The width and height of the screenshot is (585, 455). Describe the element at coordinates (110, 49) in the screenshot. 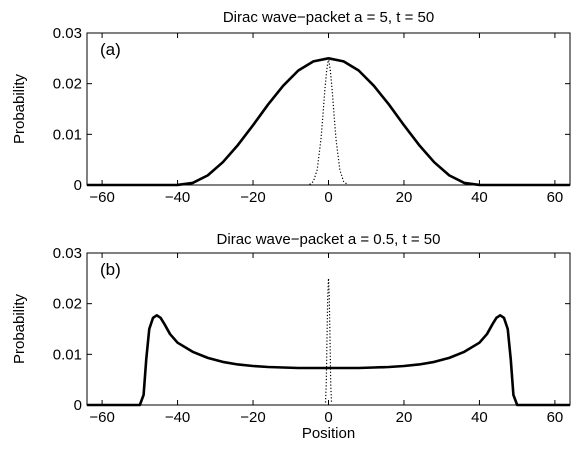

I see `panel-label: (a)` at that location.